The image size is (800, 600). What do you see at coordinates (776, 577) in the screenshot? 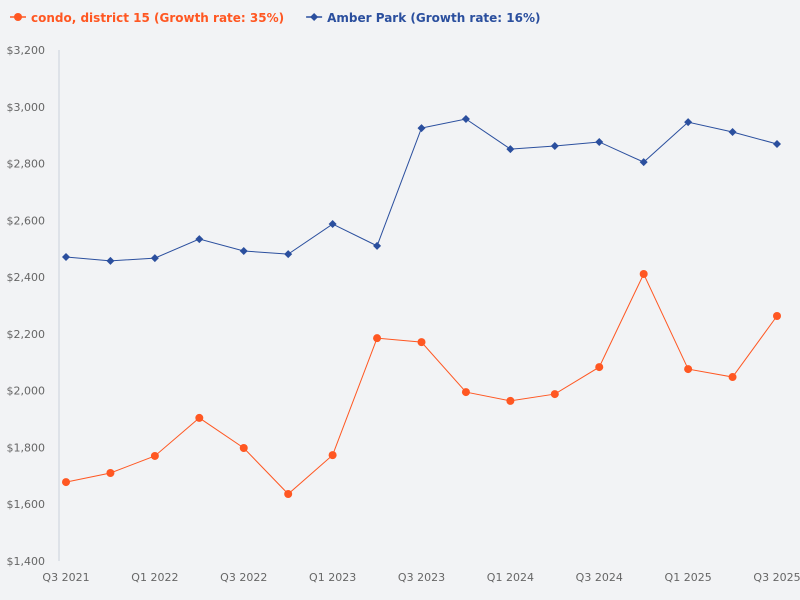
I see `x-tick-label: Q3 2025` at bounding box center [776, 577].